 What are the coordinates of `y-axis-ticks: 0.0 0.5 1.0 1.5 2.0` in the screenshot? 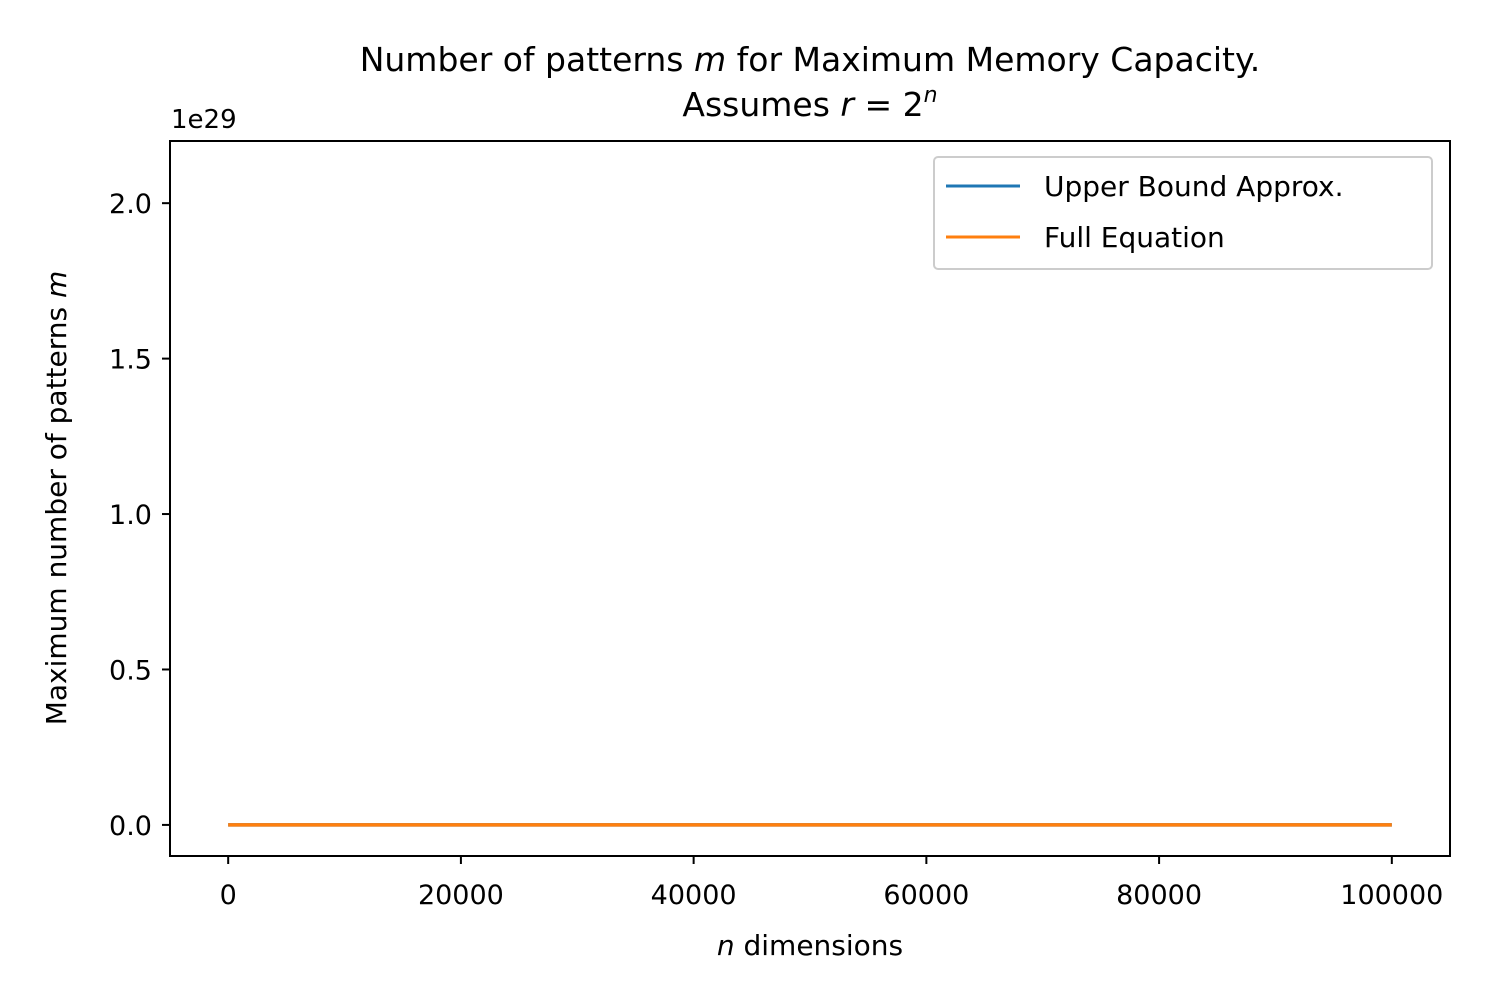 It's located at (139, 515).